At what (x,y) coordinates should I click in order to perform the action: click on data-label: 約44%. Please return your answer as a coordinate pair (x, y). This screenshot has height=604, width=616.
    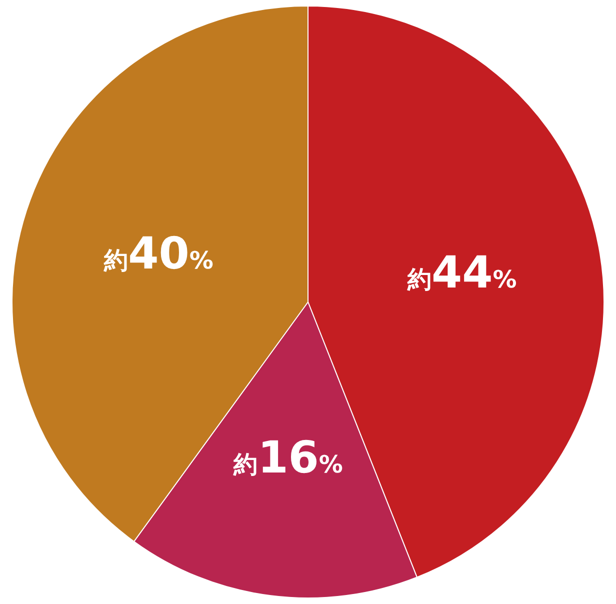
    Looking at the image, I should click on (461, 273).